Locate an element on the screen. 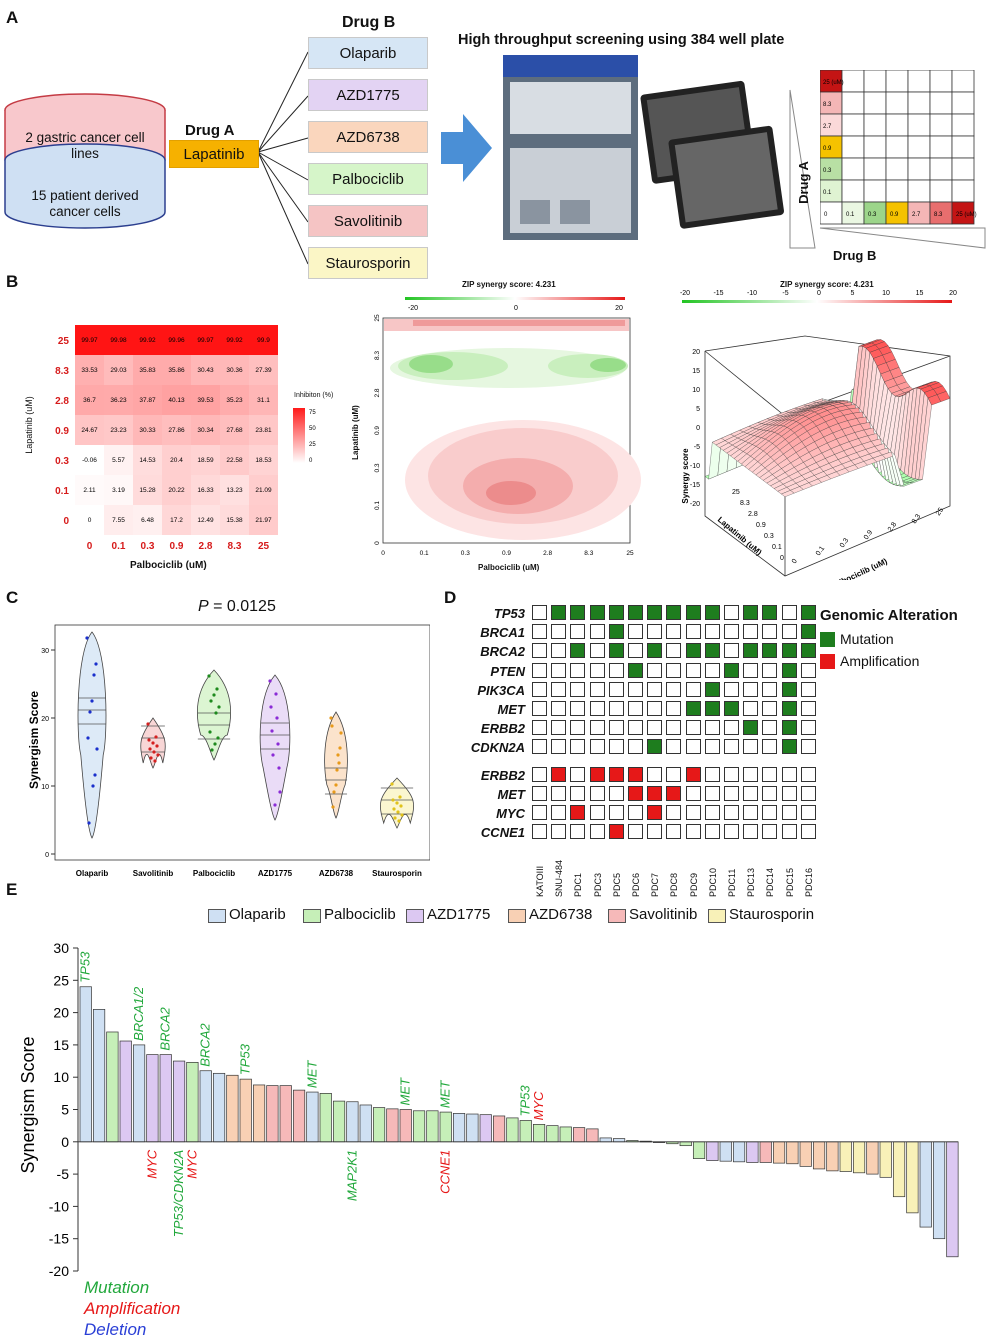 This screenshot has width=986, height=1340. mini-grid-b-value: 0.9 is located at coordinates (894, 215).